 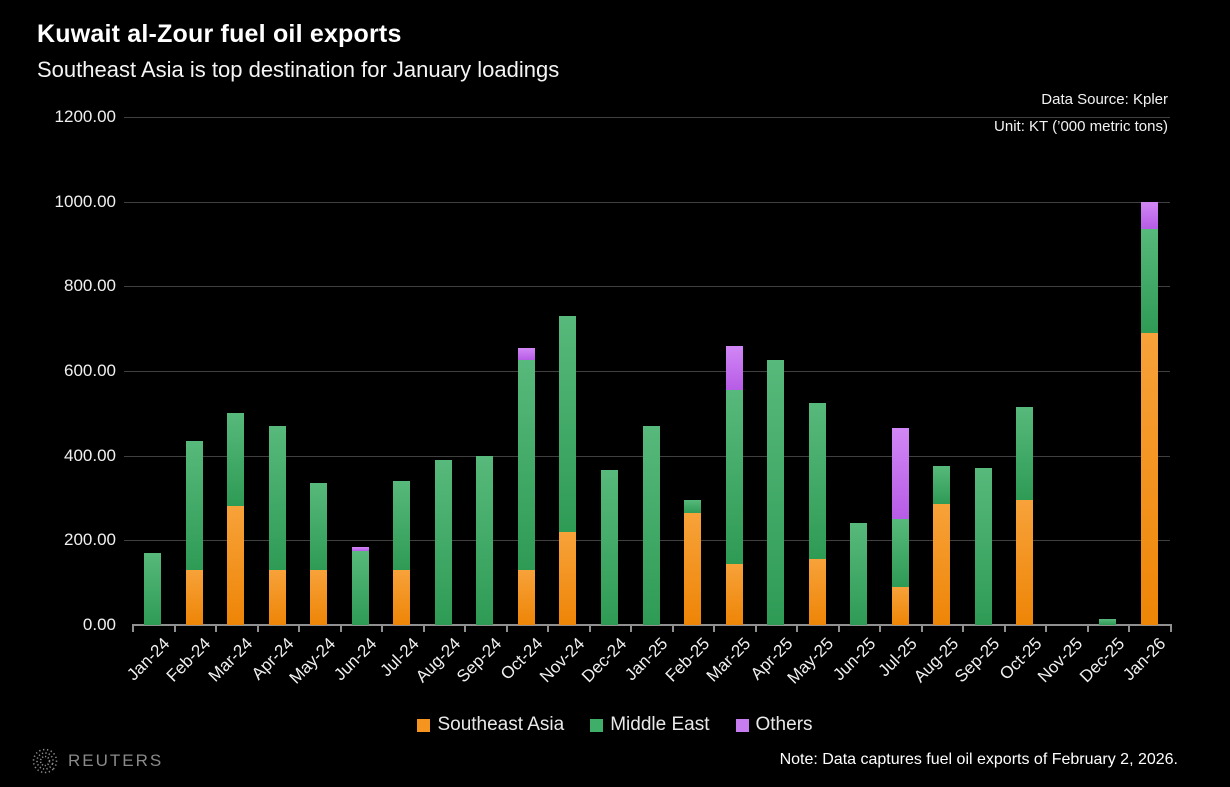 I want to click on y-axis-tick-label: 0.00, so click(x=99, y=624).